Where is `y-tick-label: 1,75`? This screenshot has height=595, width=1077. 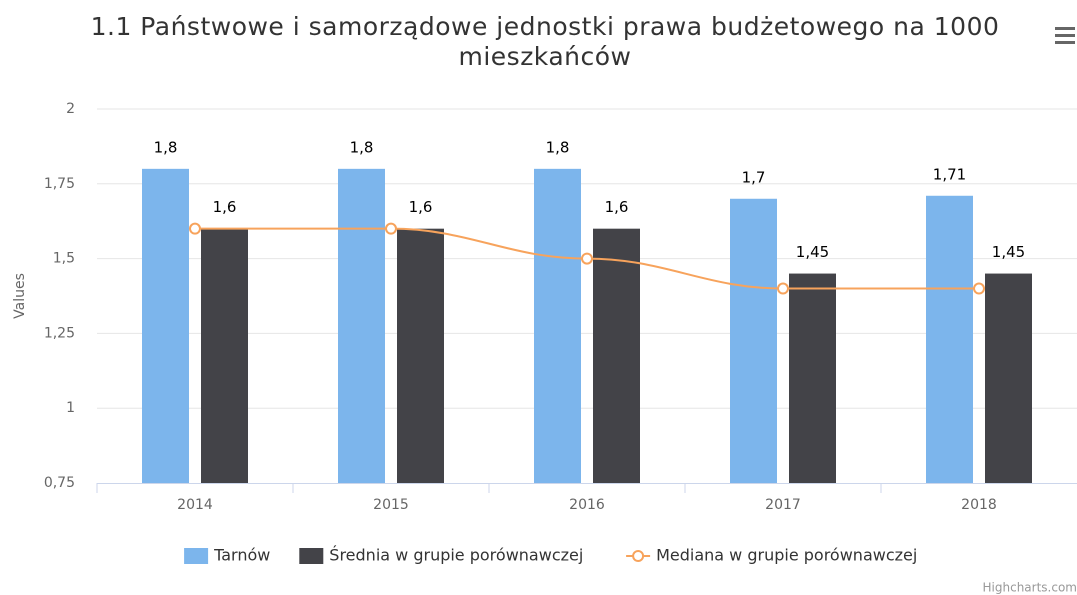
y-tick-label: 1,75 is located at coordinates (59, 184).